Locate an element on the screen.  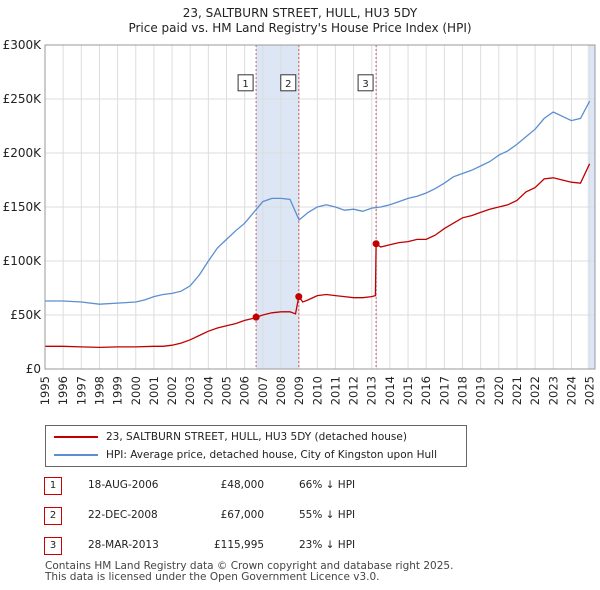
sale-price: £115,995 is located at coordinates (239, 545).